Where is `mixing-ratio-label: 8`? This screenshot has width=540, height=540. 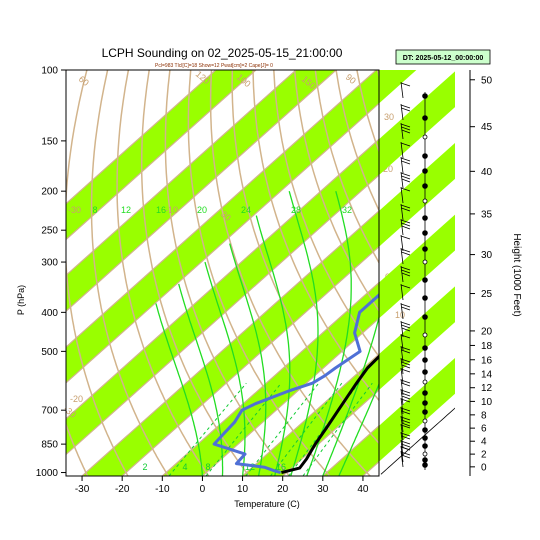 mixing-ratio-label: 8 is located at coordinates (207, 467).